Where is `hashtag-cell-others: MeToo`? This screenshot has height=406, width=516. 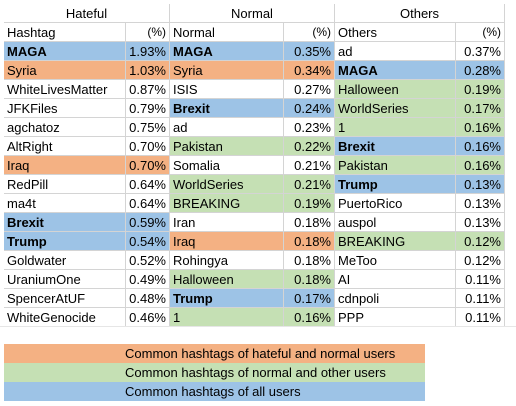
hashtag-cell-others: MeToo is located at coordinates (395, 260).